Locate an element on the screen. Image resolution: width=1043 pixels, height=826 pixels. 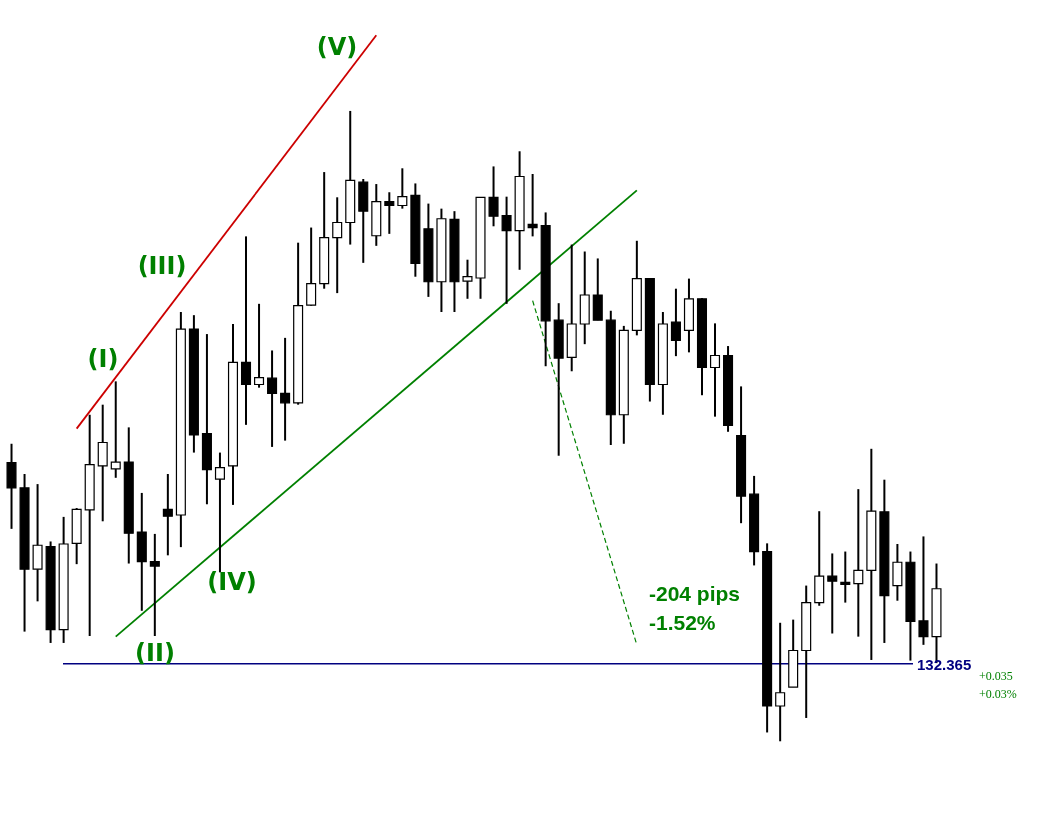
annotation: (II) is located at coordinates (155, 653).